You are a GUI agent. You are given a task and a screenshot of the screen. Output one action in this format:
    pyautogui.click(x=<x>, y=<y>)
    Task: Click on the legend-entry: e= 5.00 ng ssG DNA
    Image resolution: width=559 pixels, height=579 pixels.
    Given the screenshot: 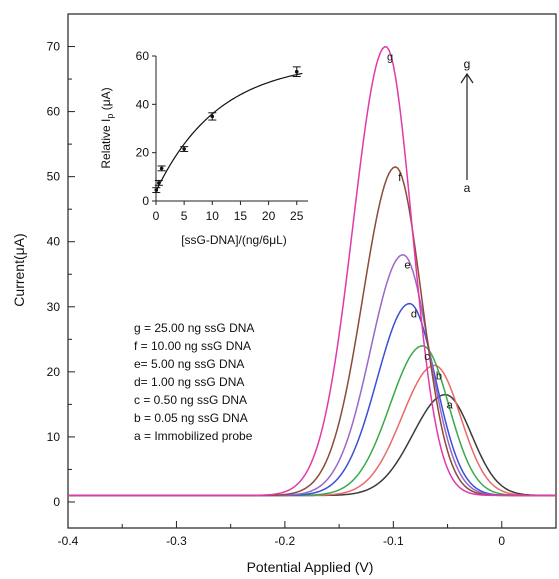 What is the action you would take?
    pyautogui.click(x=189, y=364)
    